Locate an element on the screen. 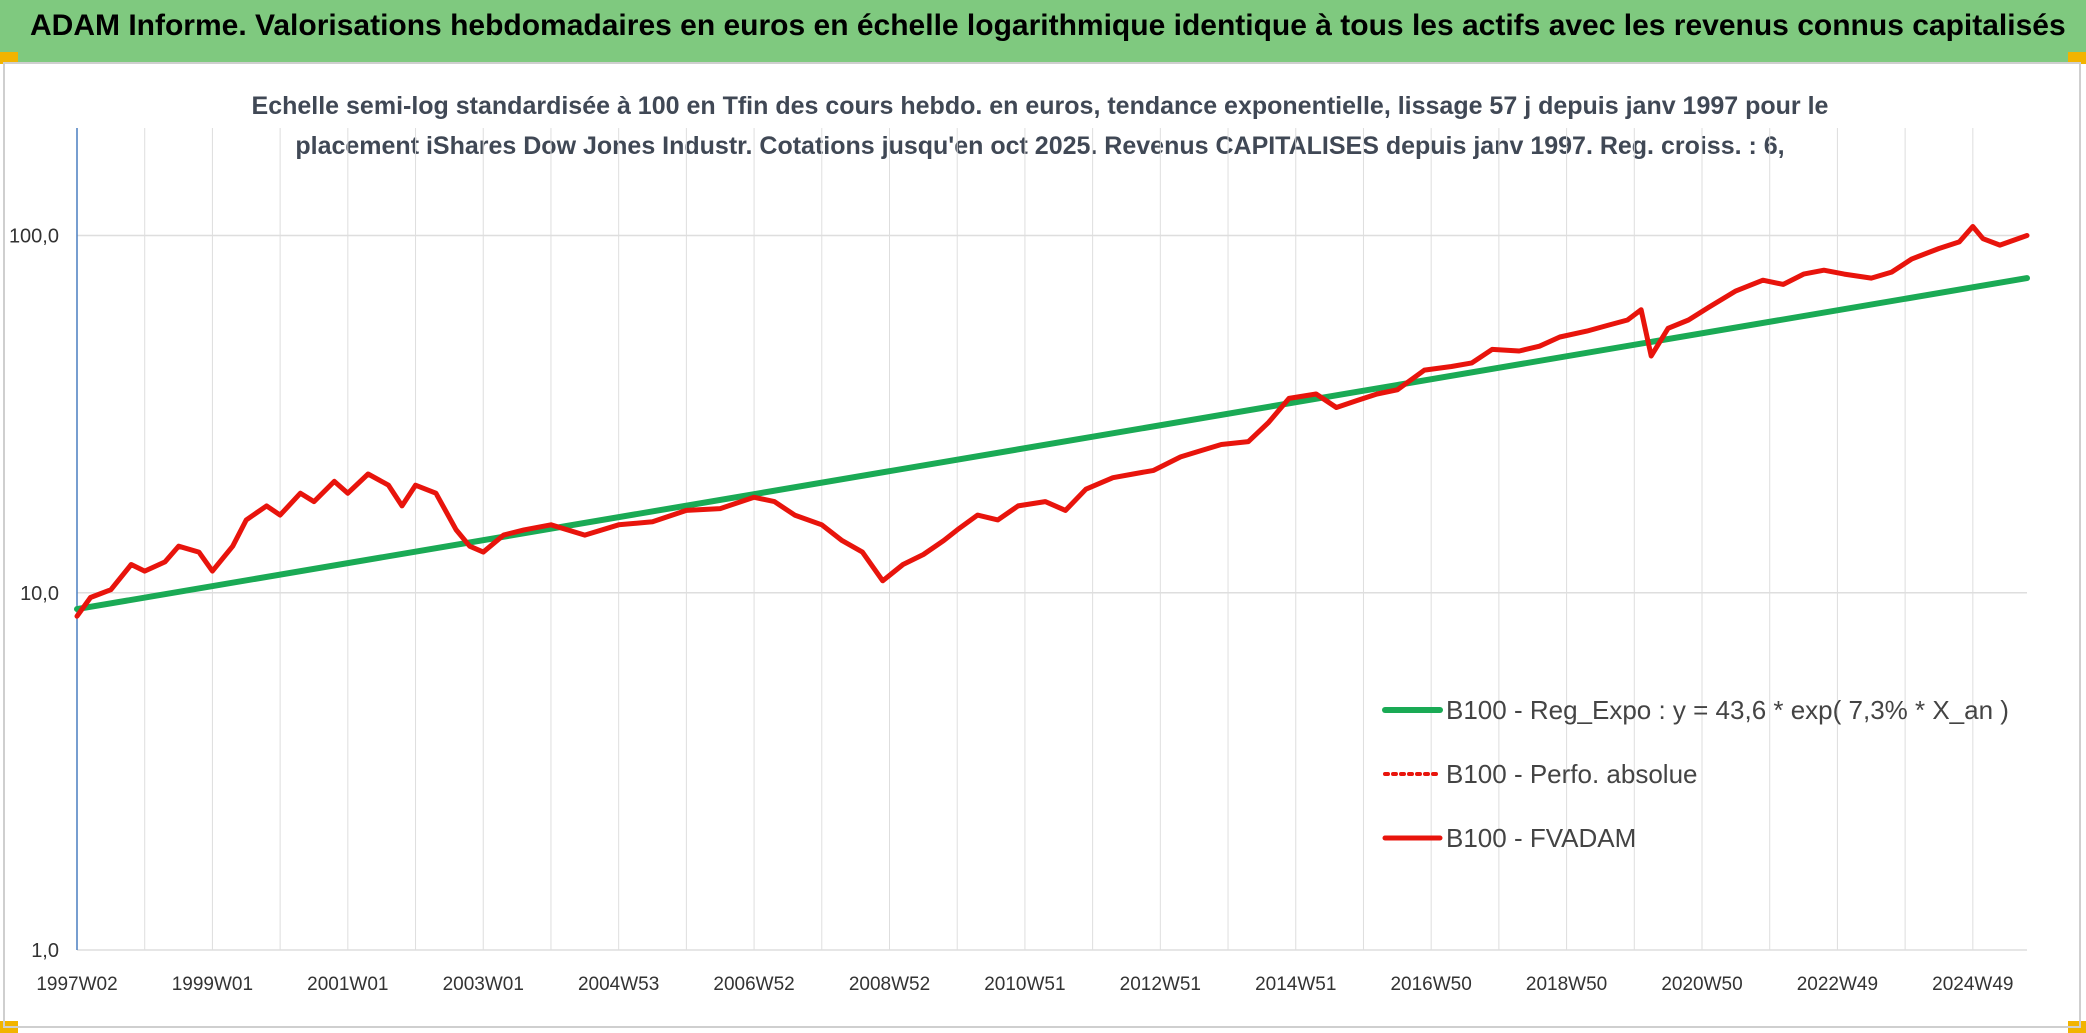 This screenshot has width=2086, height=1033. x-tick-label: 1999W01 is located at coordinates (212, 984).